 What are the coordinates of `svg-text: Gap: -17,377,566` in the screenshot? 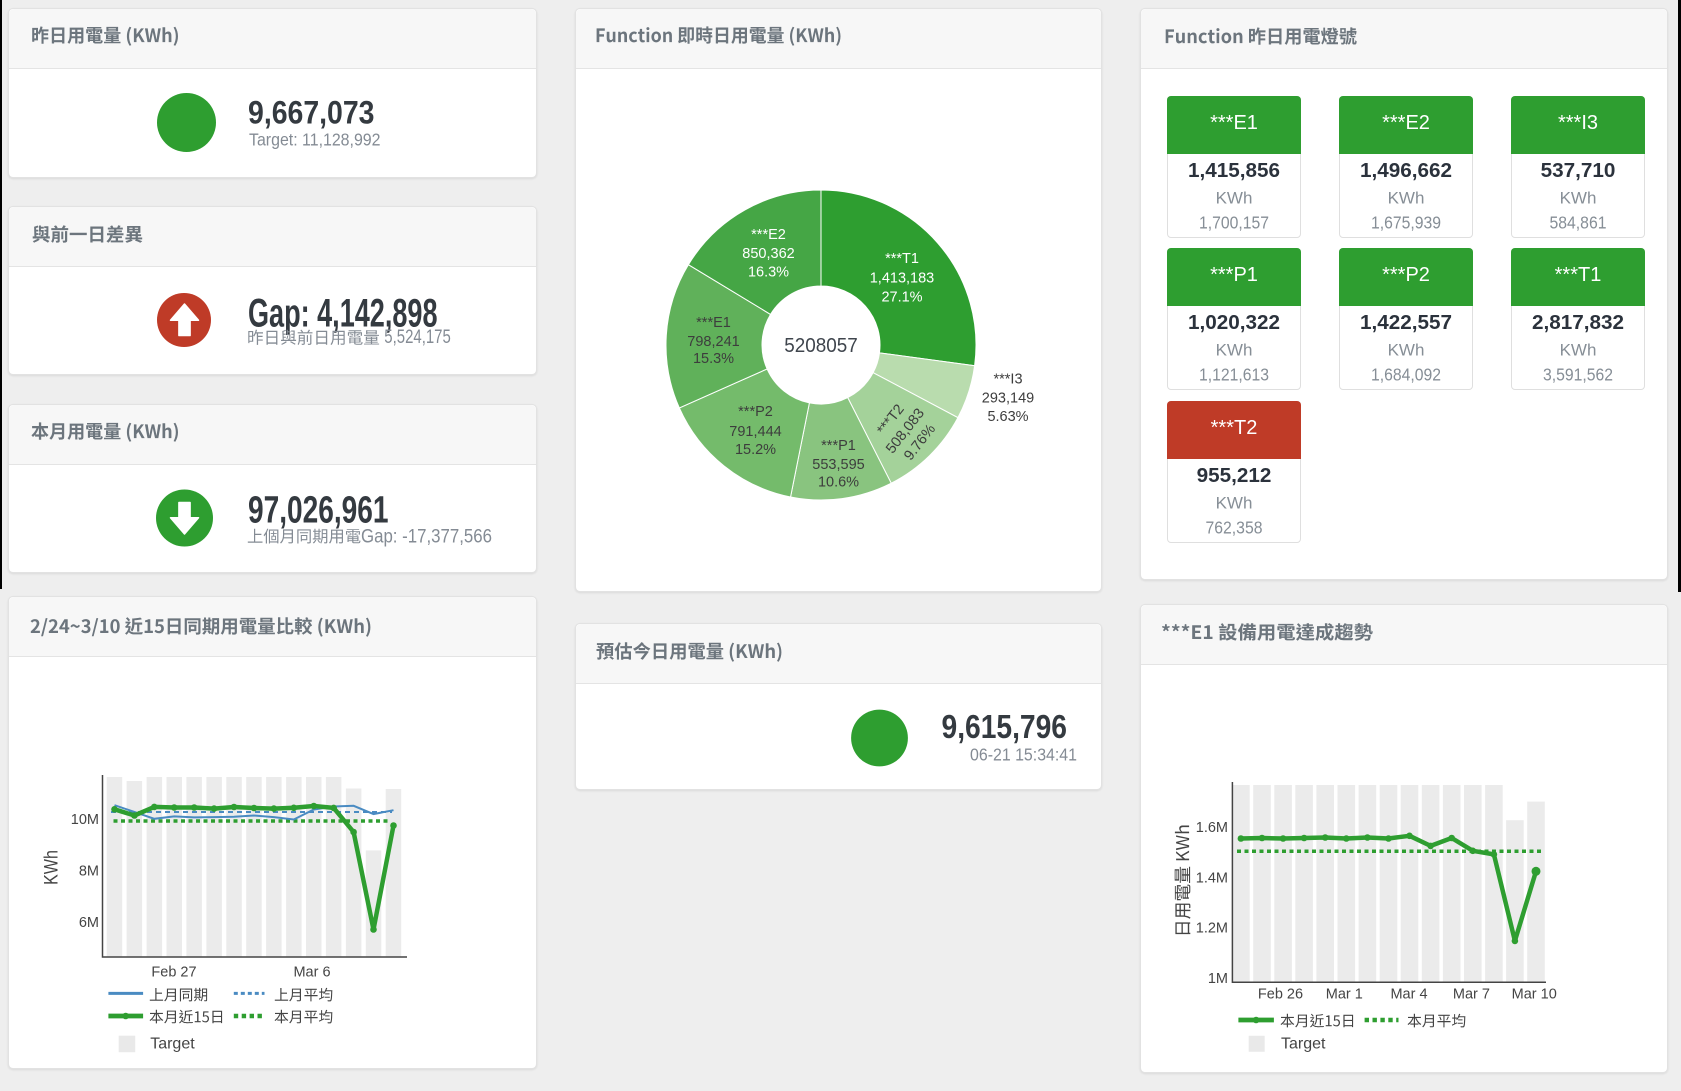 It's located at (426, 536).